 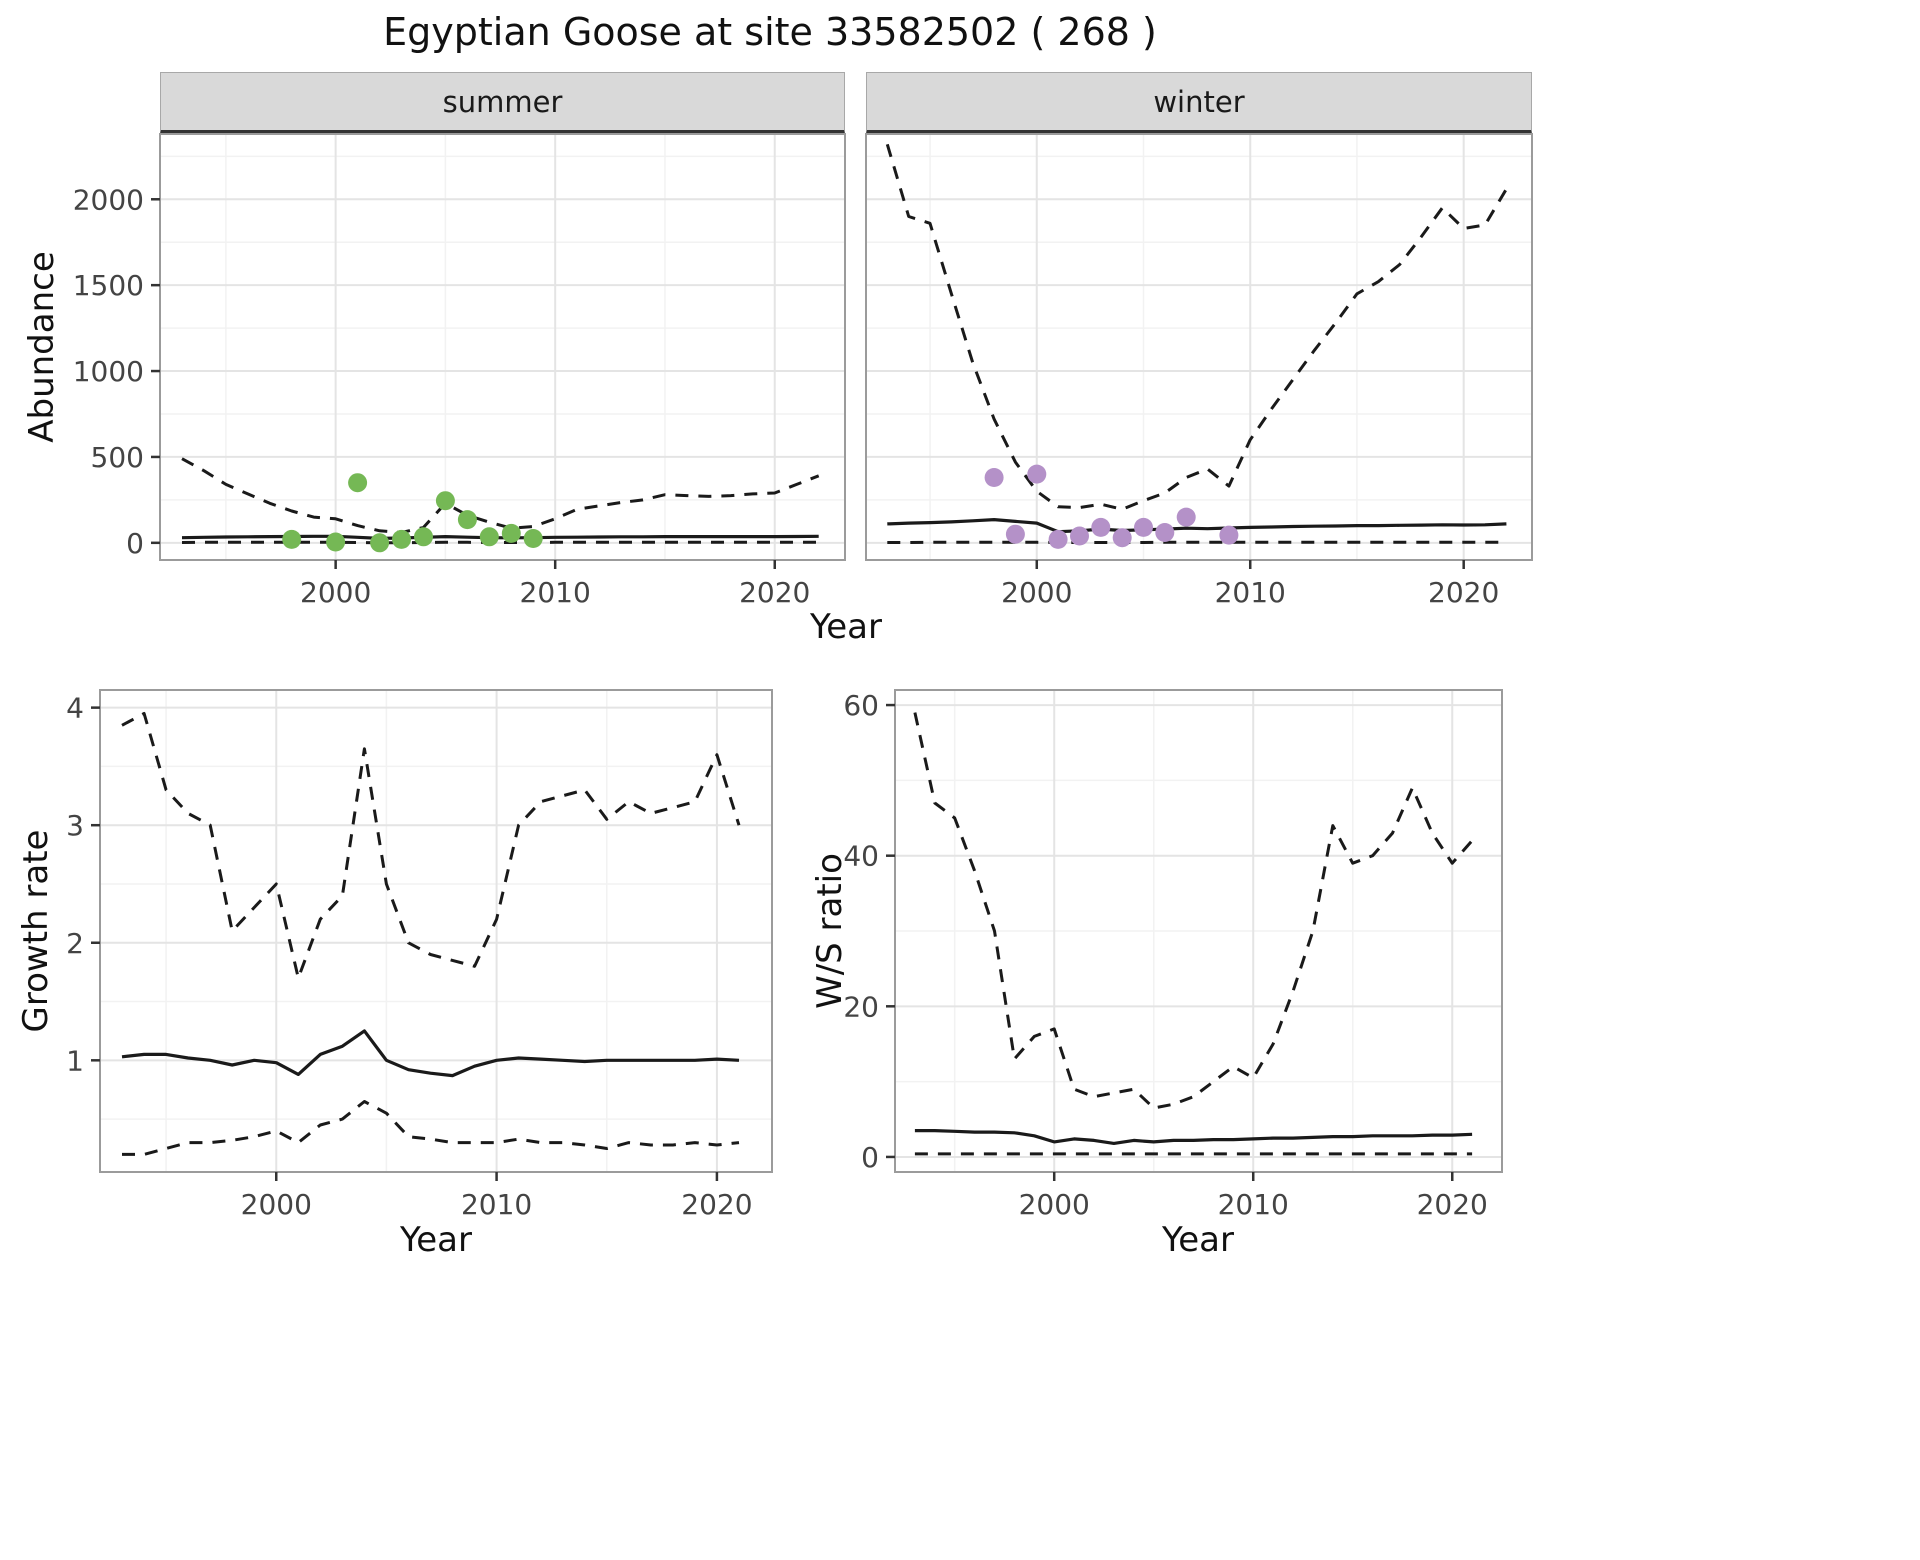 I want to click on y-tick-label: 20, so click(x=861, y=1006).